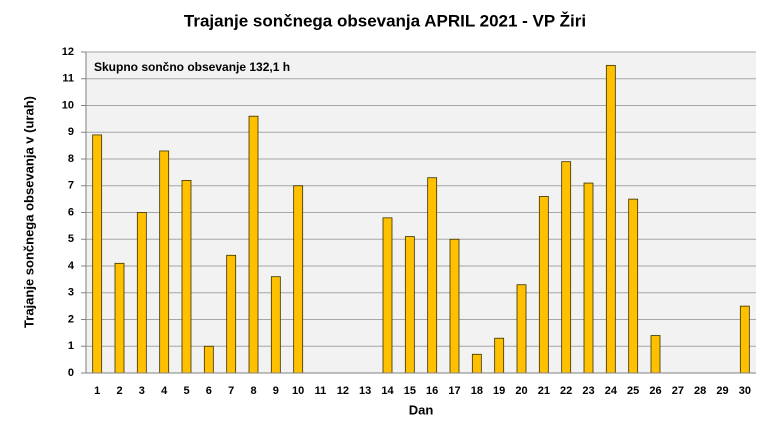 The image size is (770, 444). Describe the element at coordinates (321, 391) in the screenshot. I see `x-tick-label: 11` at that location.